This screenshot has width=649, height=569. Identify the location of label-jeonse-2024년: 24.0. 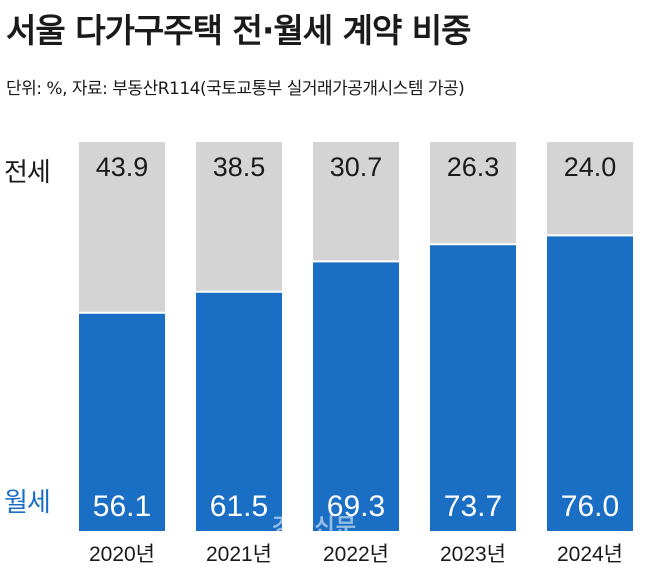
(590, 167).